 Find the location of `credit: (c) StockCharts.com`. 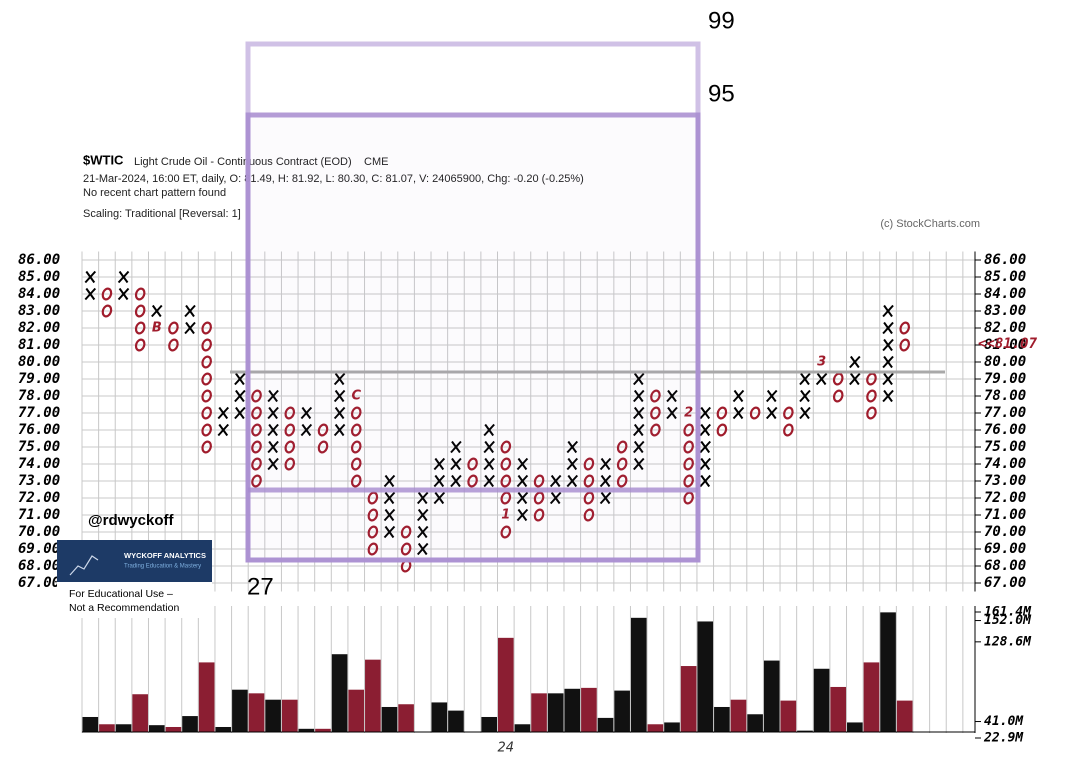

credit: (c) StockCharts.com is located at coordinates (930, 224).